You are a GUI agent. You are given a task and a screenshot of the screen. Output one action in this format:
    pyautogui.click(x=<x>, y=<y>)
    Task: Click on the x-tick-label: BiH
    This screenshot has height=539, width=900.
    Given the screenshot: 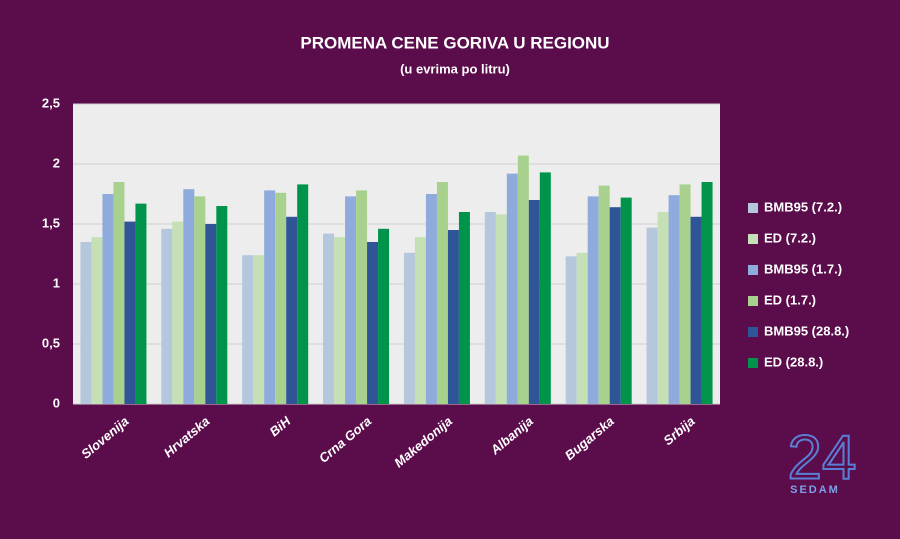 What is the action you would take?
    pyautogui.click(x=280, y=426)
    